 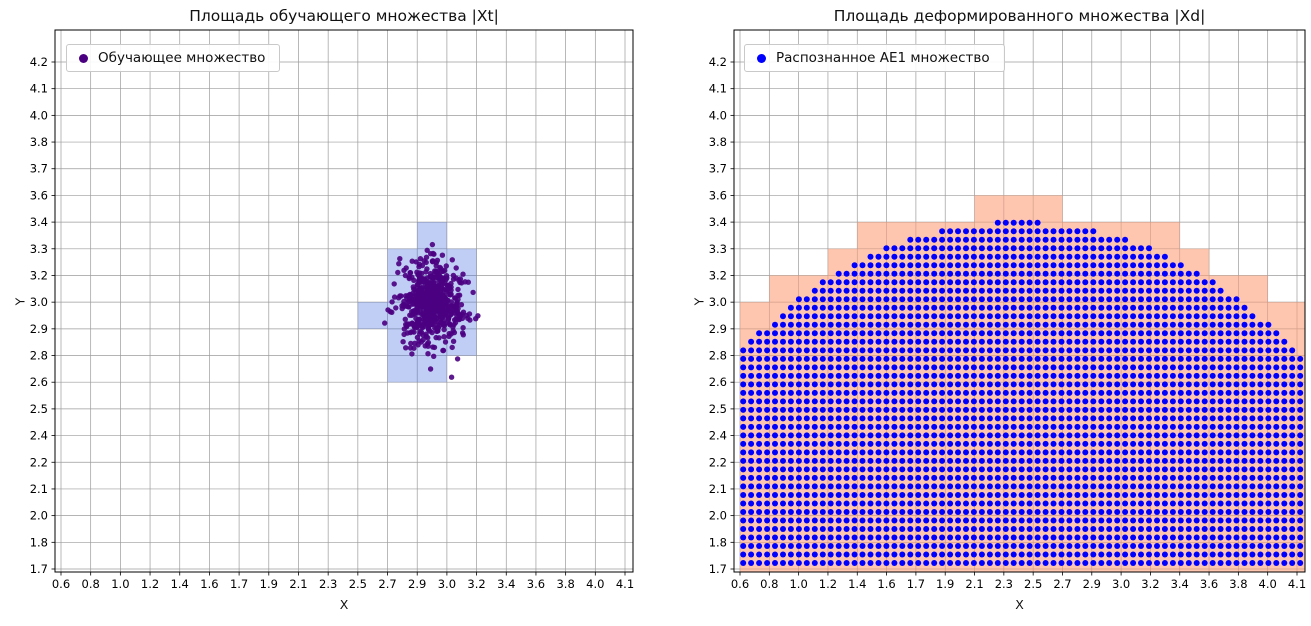 What do you see at coordinates (883, 58) in the screenshot?
I see `deformed-legend-label: Распознанное AE1 множество` at bounding box center [883, 58].